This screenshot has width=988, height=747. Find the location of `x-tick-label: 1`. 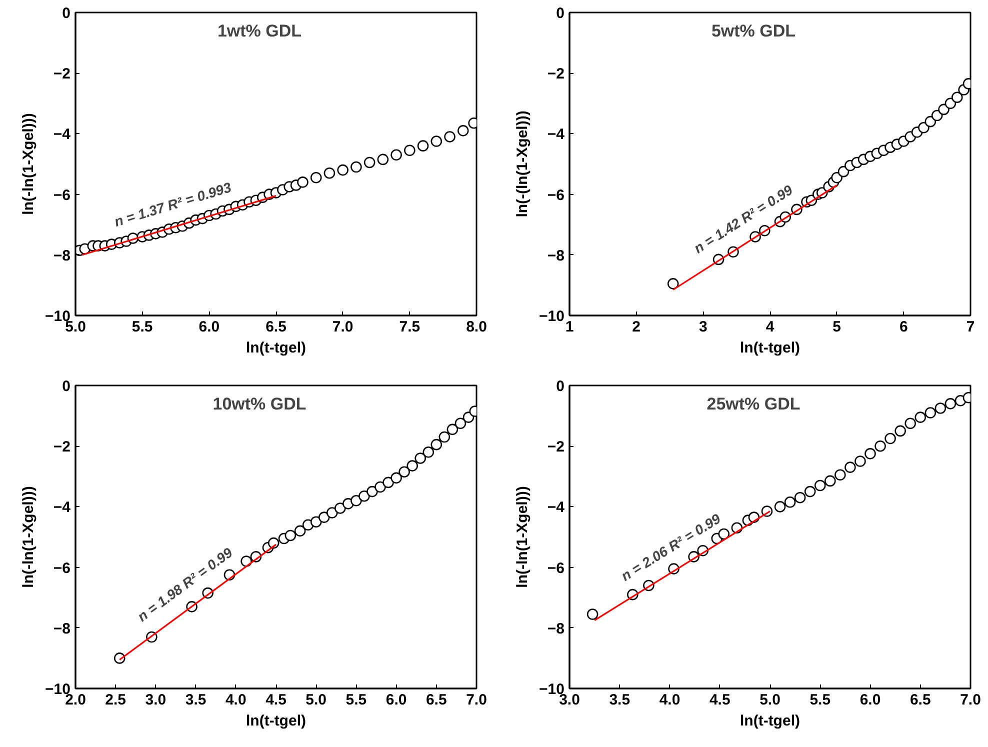

x-tick-label: 1 is located at coordinates (569, 327).